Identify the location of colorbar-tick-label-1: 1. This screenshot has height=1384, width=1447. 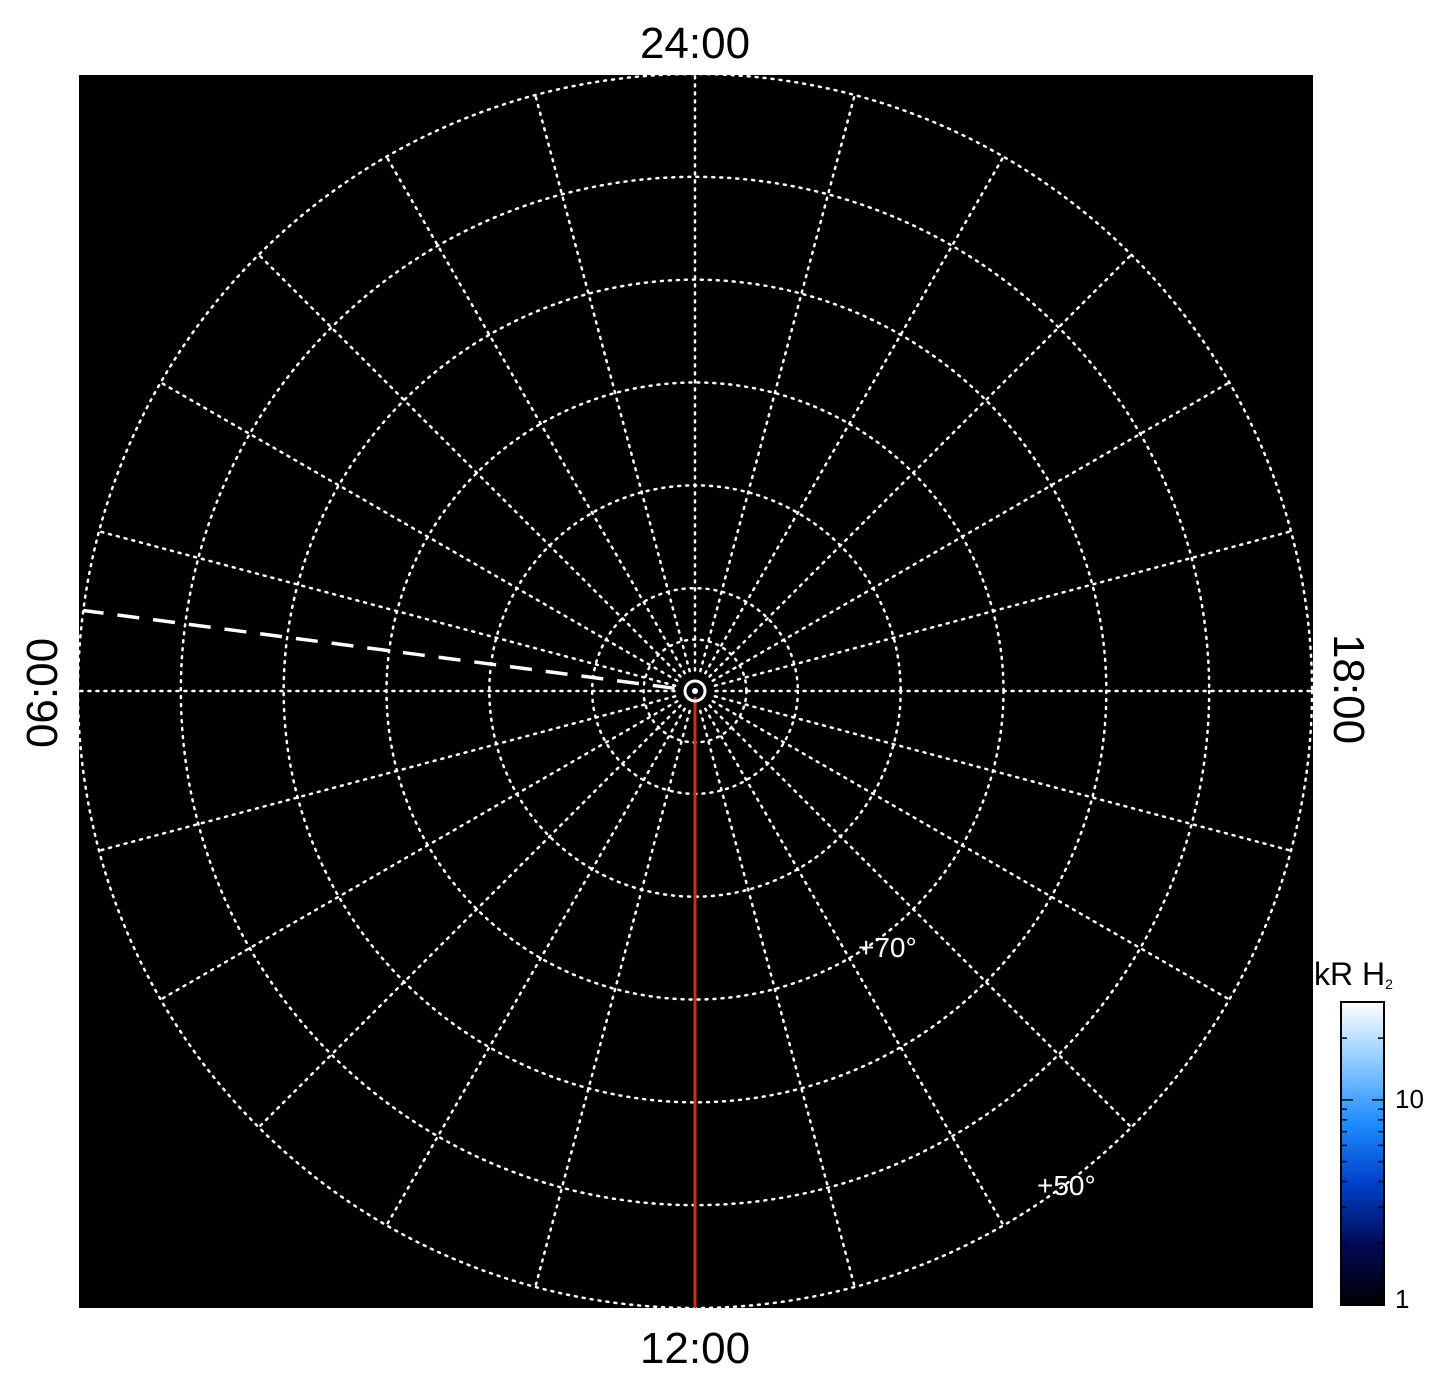
(1402, 1299).